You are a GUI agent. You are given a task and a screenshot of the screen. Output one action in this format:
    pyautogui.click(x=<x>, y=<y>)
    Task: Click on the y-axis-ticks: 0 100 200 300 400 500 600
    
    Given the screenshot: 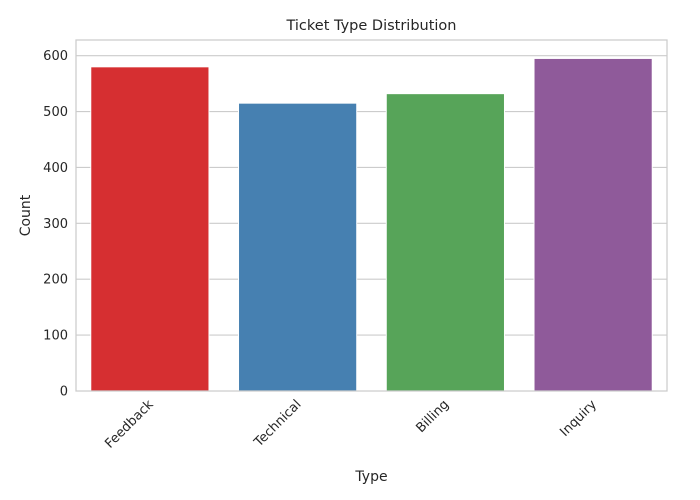 What is the action you would take?
    pyautogui.click(x=55, y=224)
    